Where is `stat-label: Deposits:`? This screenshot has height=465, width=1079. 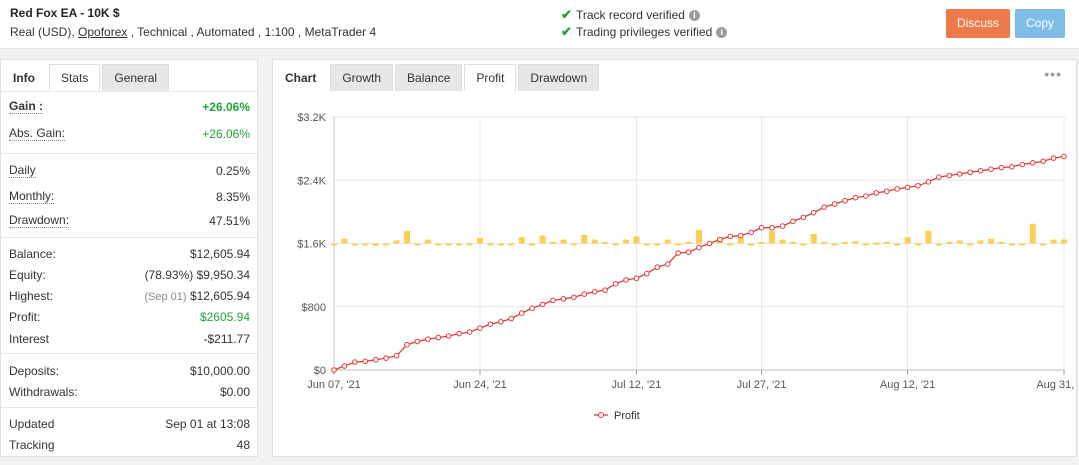
stat-label: Deposits: is located at coordinates (34, 371).